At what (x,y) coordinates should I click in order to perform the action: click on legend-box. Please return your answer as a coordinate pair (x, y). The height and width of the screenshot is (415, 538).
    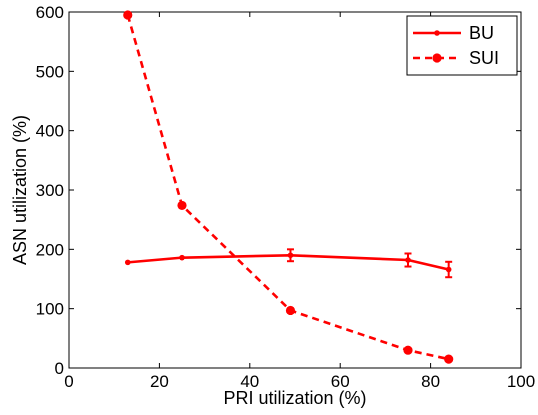
    Looking at the image, I should click on (462, 45).